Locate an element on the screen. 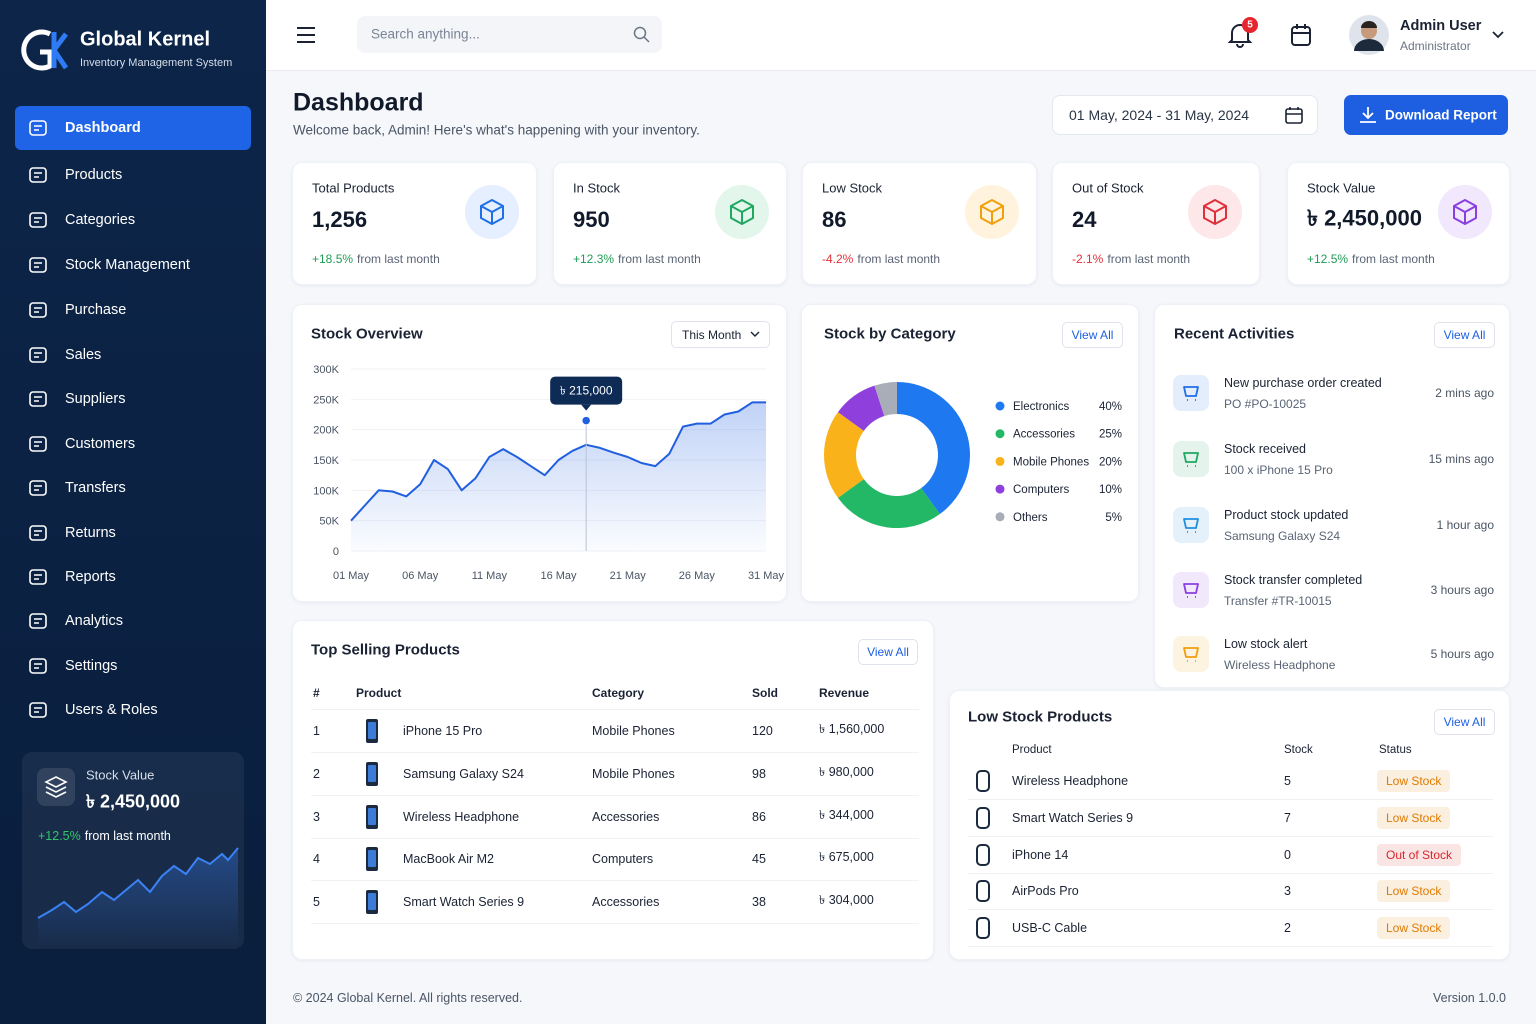 Image resolution: width=1536 pixels, height=1024 pixels. search-box is located at coordinates (509, 34).